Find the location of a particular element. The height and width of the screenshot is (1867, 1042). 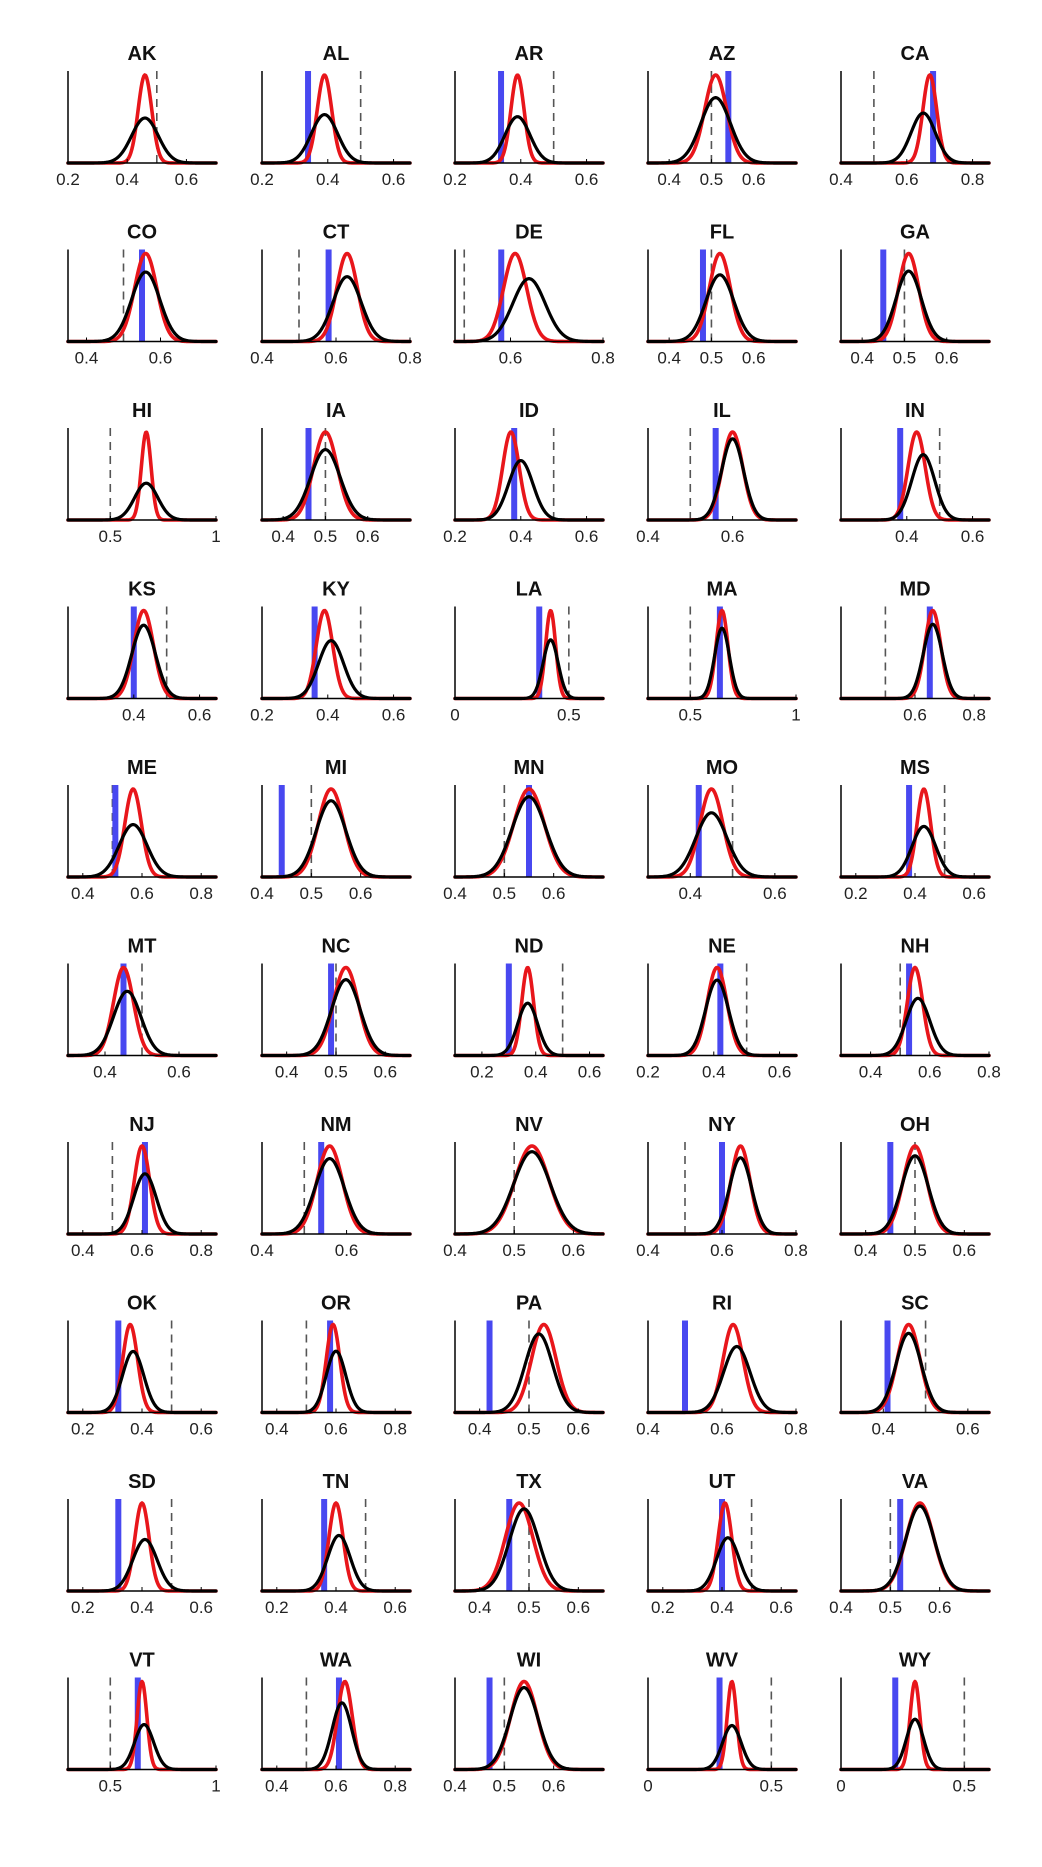

panel-mi: MI 0.4 0.5 0.6 is located at coordinates (331, 830).